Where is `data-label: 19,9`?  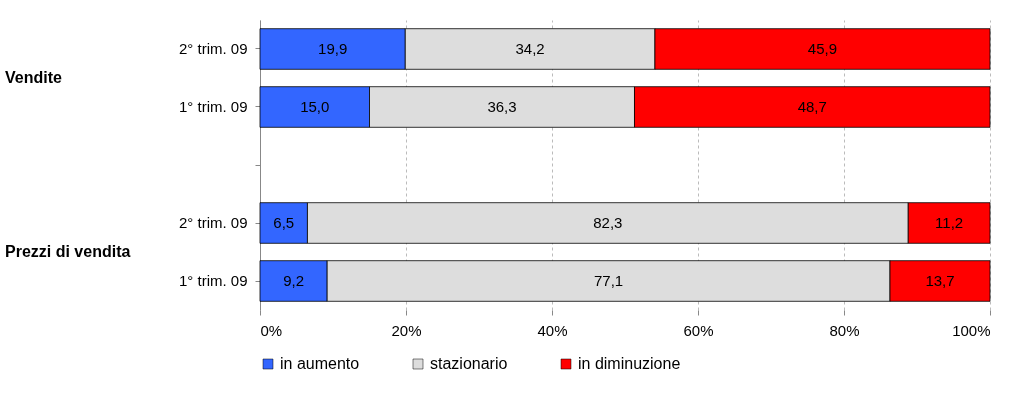 data-label: 19,9 is located at coordinates (333, 48).